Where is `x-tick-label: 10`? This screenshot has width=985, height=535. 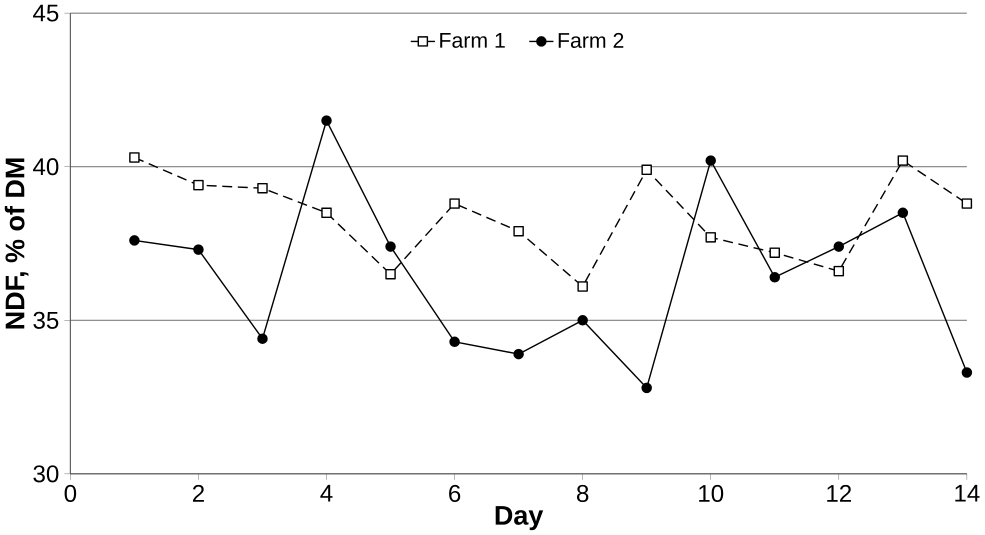
x-tick-label: 10 is located at coordinates (711, 493).